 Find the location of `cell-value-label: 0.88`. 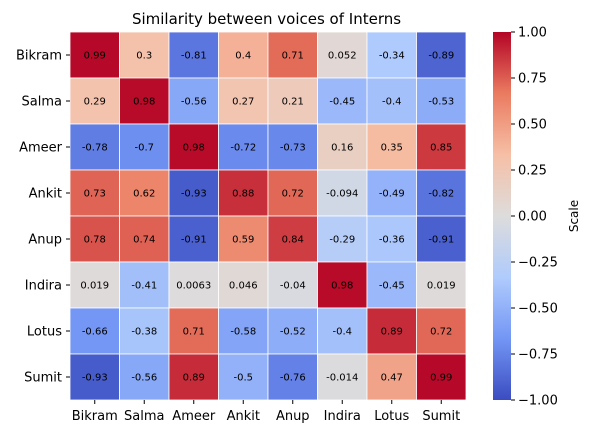

cell-value-label: 0.88 is located at coordinates (243, 194).